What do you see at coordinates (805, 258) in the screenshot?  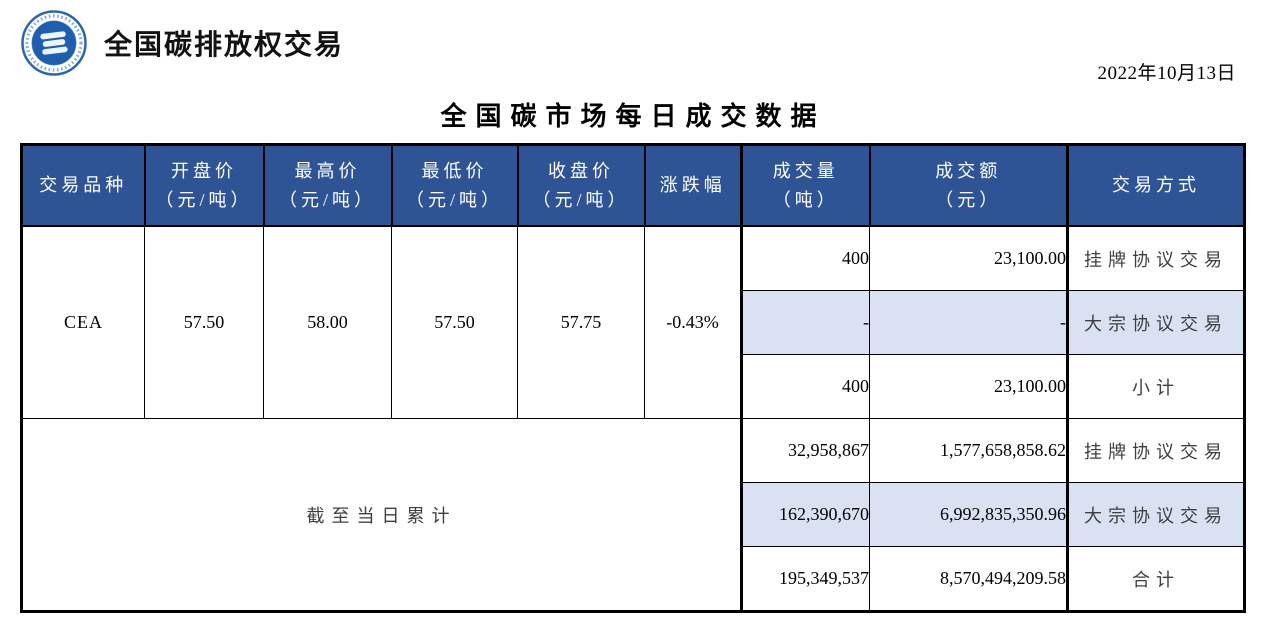 I see `daily-listed-volume: 400` at bounding box center [805, 258].